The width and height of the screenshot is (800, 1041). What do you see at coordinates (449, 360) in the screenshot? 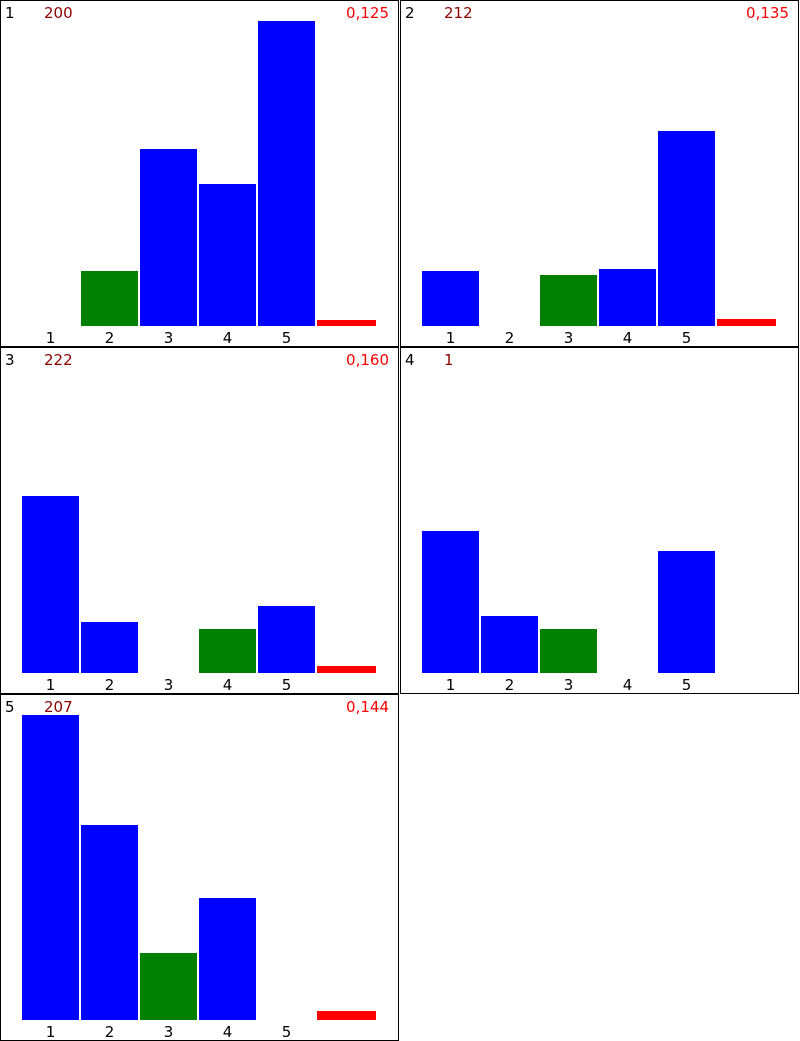
I see `count-label: 1` at bounding box center [449, 360].